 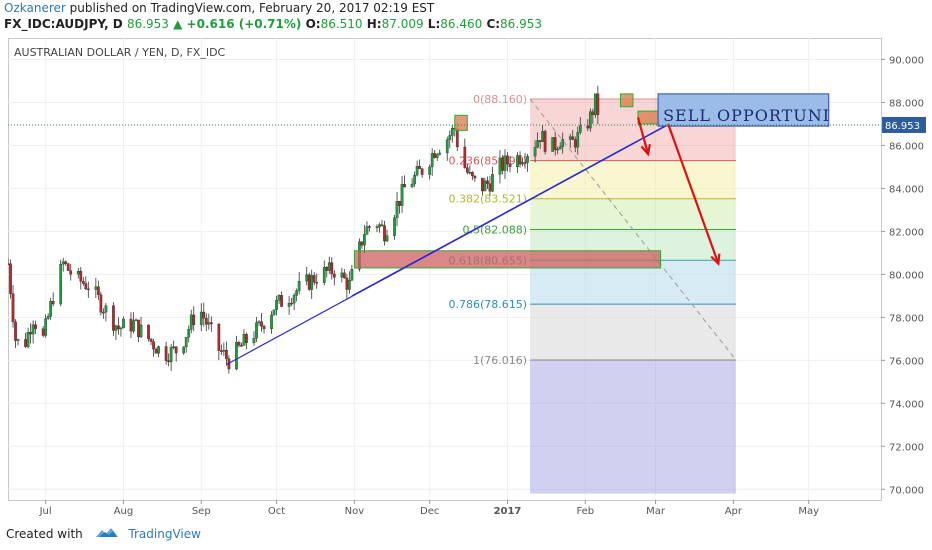 What do you see at coordinates (374, 24) in the screenshot?
I see `high-label: H:` at bounding box center [374, 24].